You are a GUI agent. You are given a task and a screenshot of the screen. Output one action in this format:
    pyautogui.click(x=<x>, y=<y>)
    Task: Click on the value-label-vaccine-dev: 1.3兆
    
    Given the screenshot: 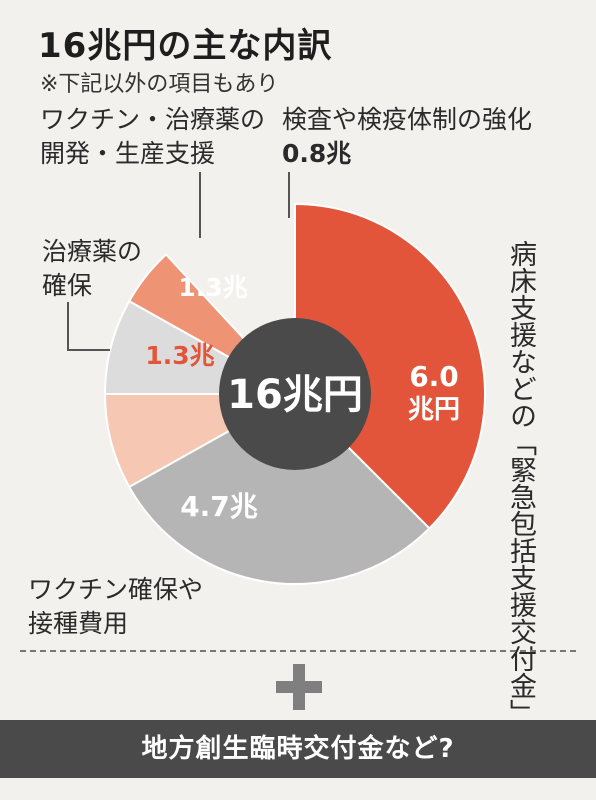 What is the action you would take?
    pyautogui.click(x=212, y=287)
    